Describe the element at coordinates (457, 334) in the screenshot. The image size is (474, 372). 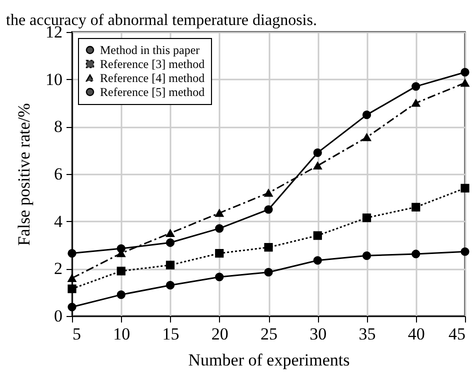
I see `x-tick-label: 45` at that location.